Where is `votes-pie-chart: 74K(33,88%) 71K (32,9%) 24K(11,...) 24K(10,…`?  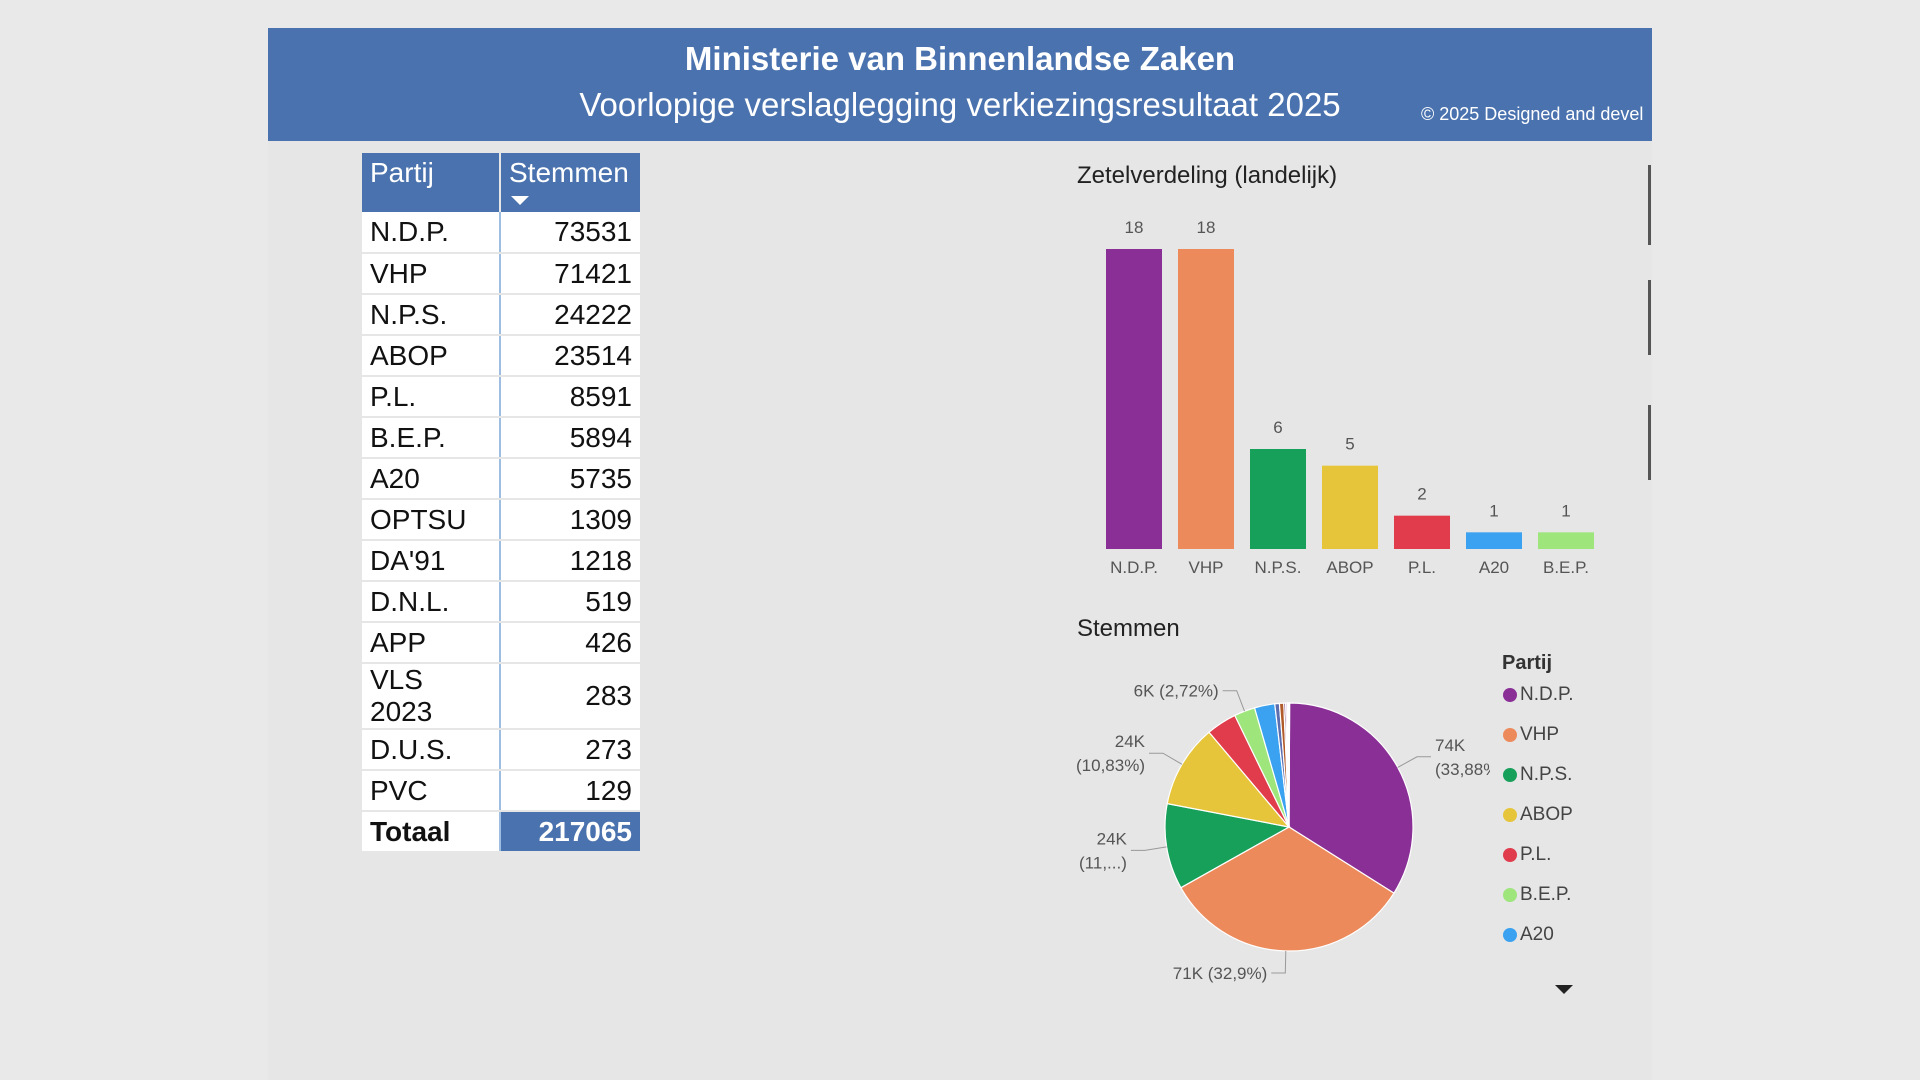 votes-pie-chart: 74K(33,88%) 71K (32,9%) 24K(11,...) 24K(10,… is located at coordinates (1283, 832).